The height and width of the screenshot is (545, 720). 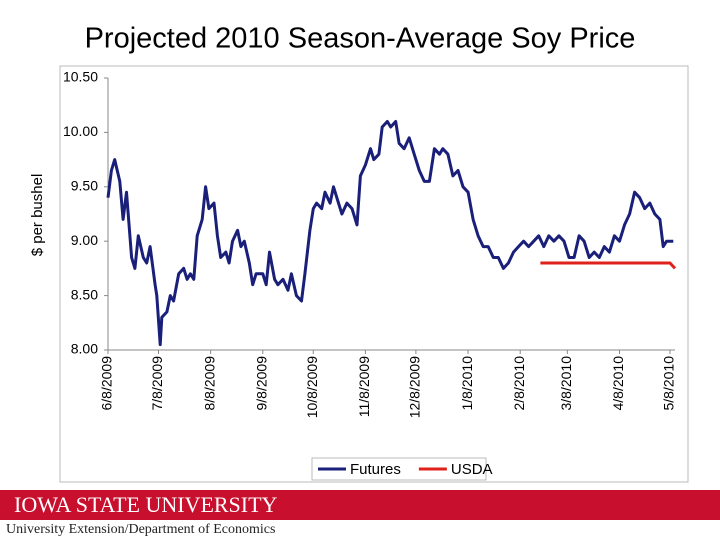 What do you see at coordinates (472, 469) in the screenshot?
I see `legend-label: USDA` at bounding box center [472, 469].